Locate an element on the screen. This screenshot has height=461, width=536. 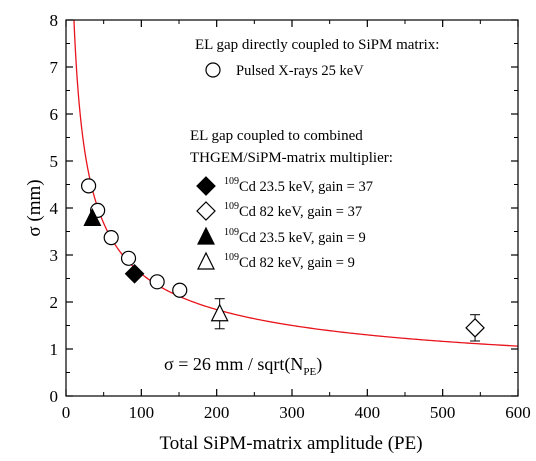
legend-marker-cd82_g37 is located at coordinates (206, 211).